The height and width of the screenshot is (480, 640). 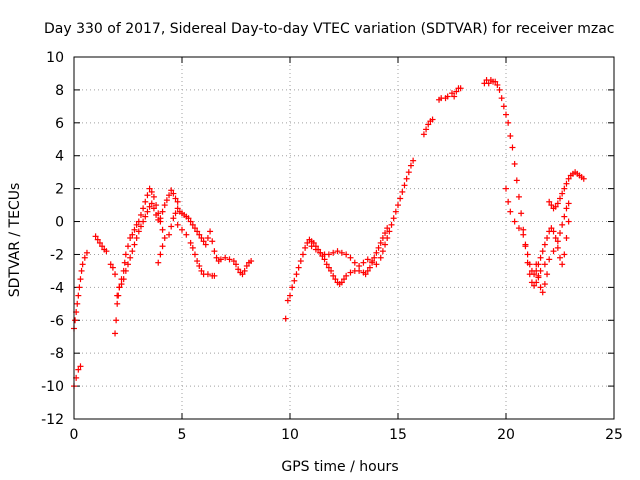 What do you see at coordinates (57, 288) in the screenshot?
I see `y-tick-label: -4` at bounding box center [57, 288].